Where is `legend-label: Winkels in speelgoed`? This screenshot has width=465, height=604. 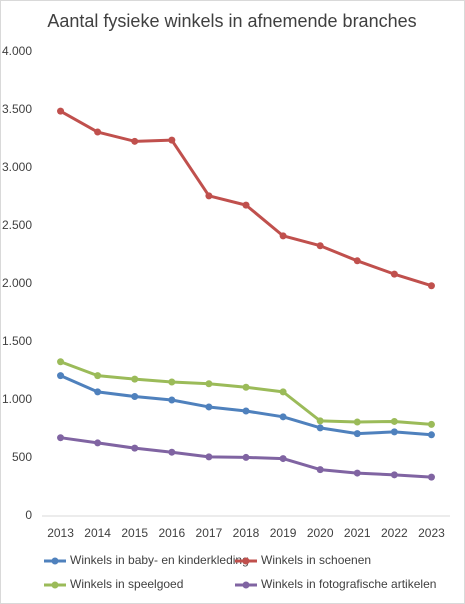 legend-label: Winkels in speelgoed is located at coordinates (126, 584).